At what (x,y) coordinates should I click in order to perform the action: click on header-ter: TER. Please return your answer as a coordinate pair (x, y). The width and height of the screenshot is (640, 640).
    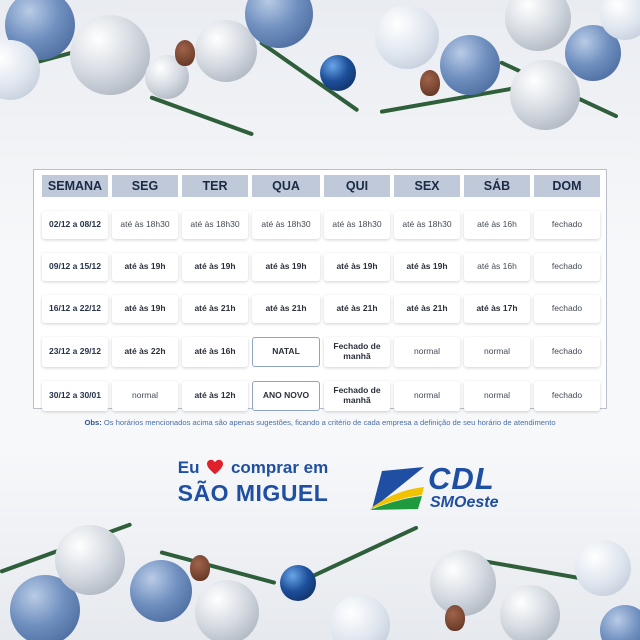
    Looking at the image, I should click on (215, 186).